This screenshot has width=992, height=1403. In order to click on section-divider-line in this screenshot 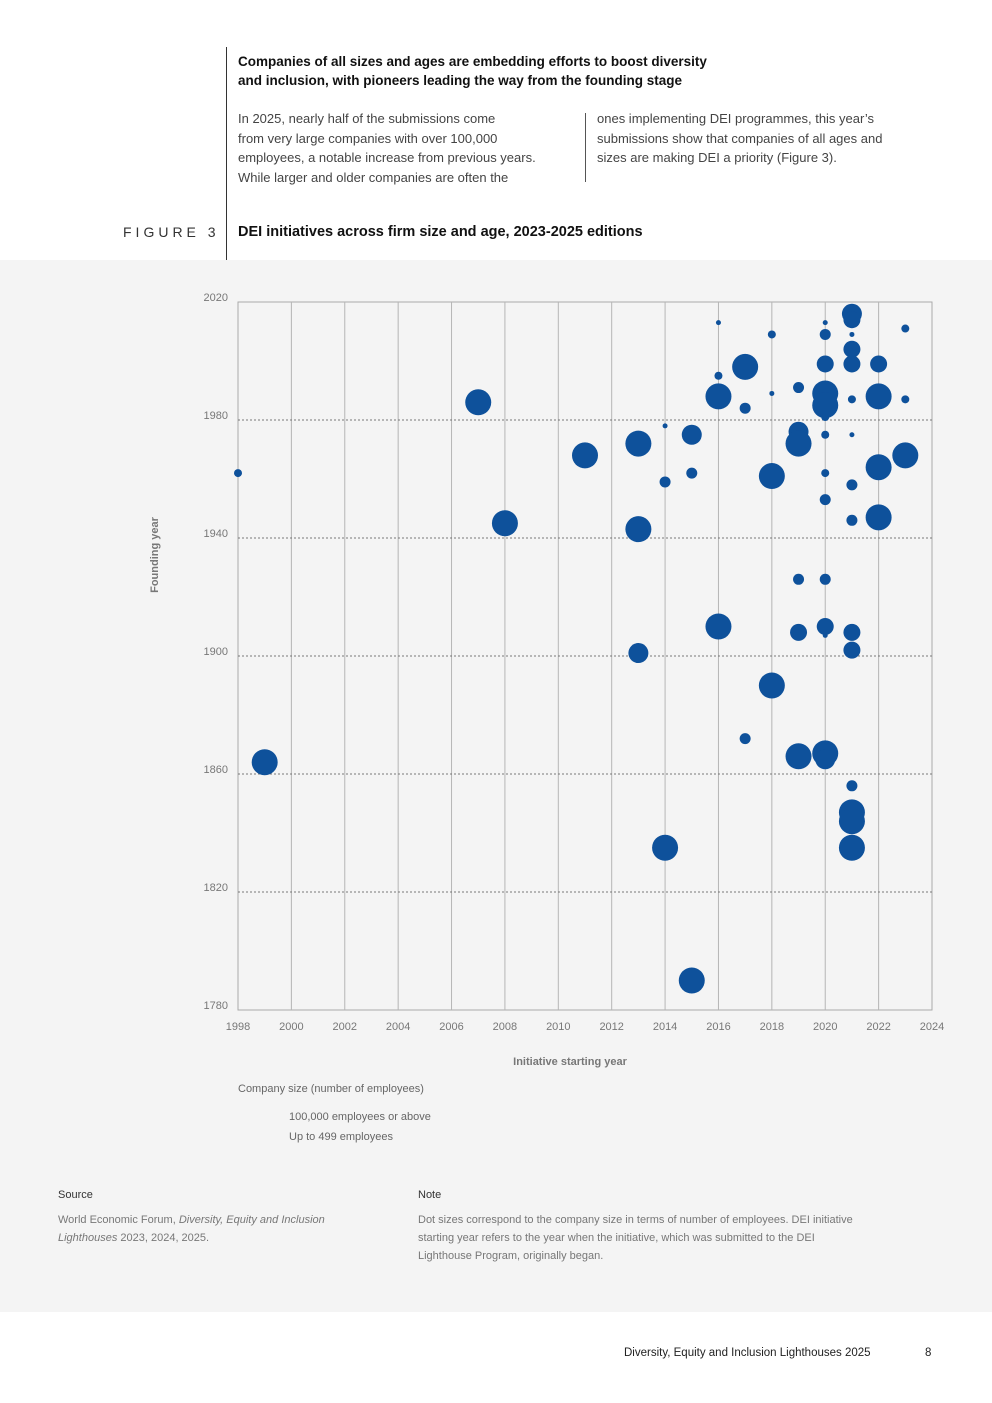, I will do `click(226, 153)`.